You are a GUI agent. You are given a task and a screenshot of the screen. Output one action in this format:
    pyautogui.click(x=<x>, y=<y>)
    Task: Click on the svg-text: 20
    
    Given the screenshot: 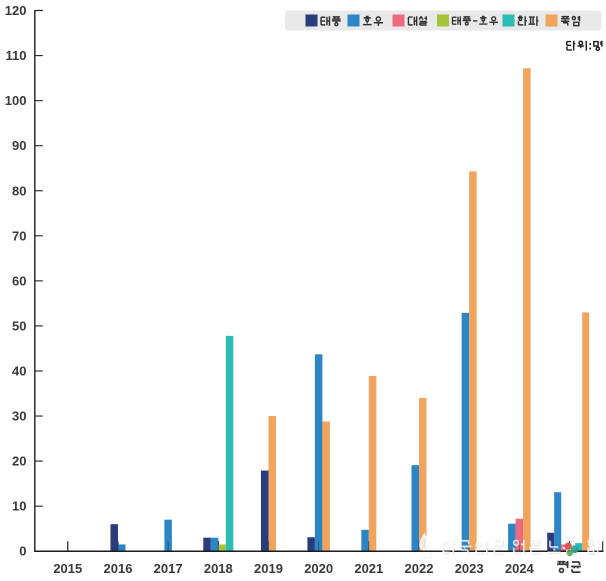 What is the action you would take?
    pyautogui.click(x=19, y=461)
    